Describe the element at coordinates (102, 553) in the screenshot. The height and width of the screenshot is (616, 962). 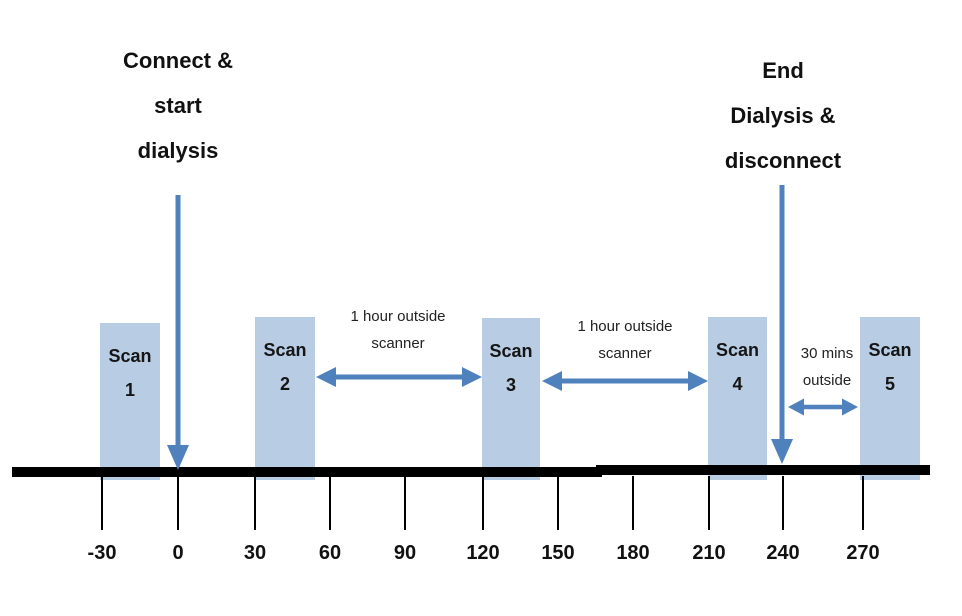
I see `tick-label: -30` at that location.